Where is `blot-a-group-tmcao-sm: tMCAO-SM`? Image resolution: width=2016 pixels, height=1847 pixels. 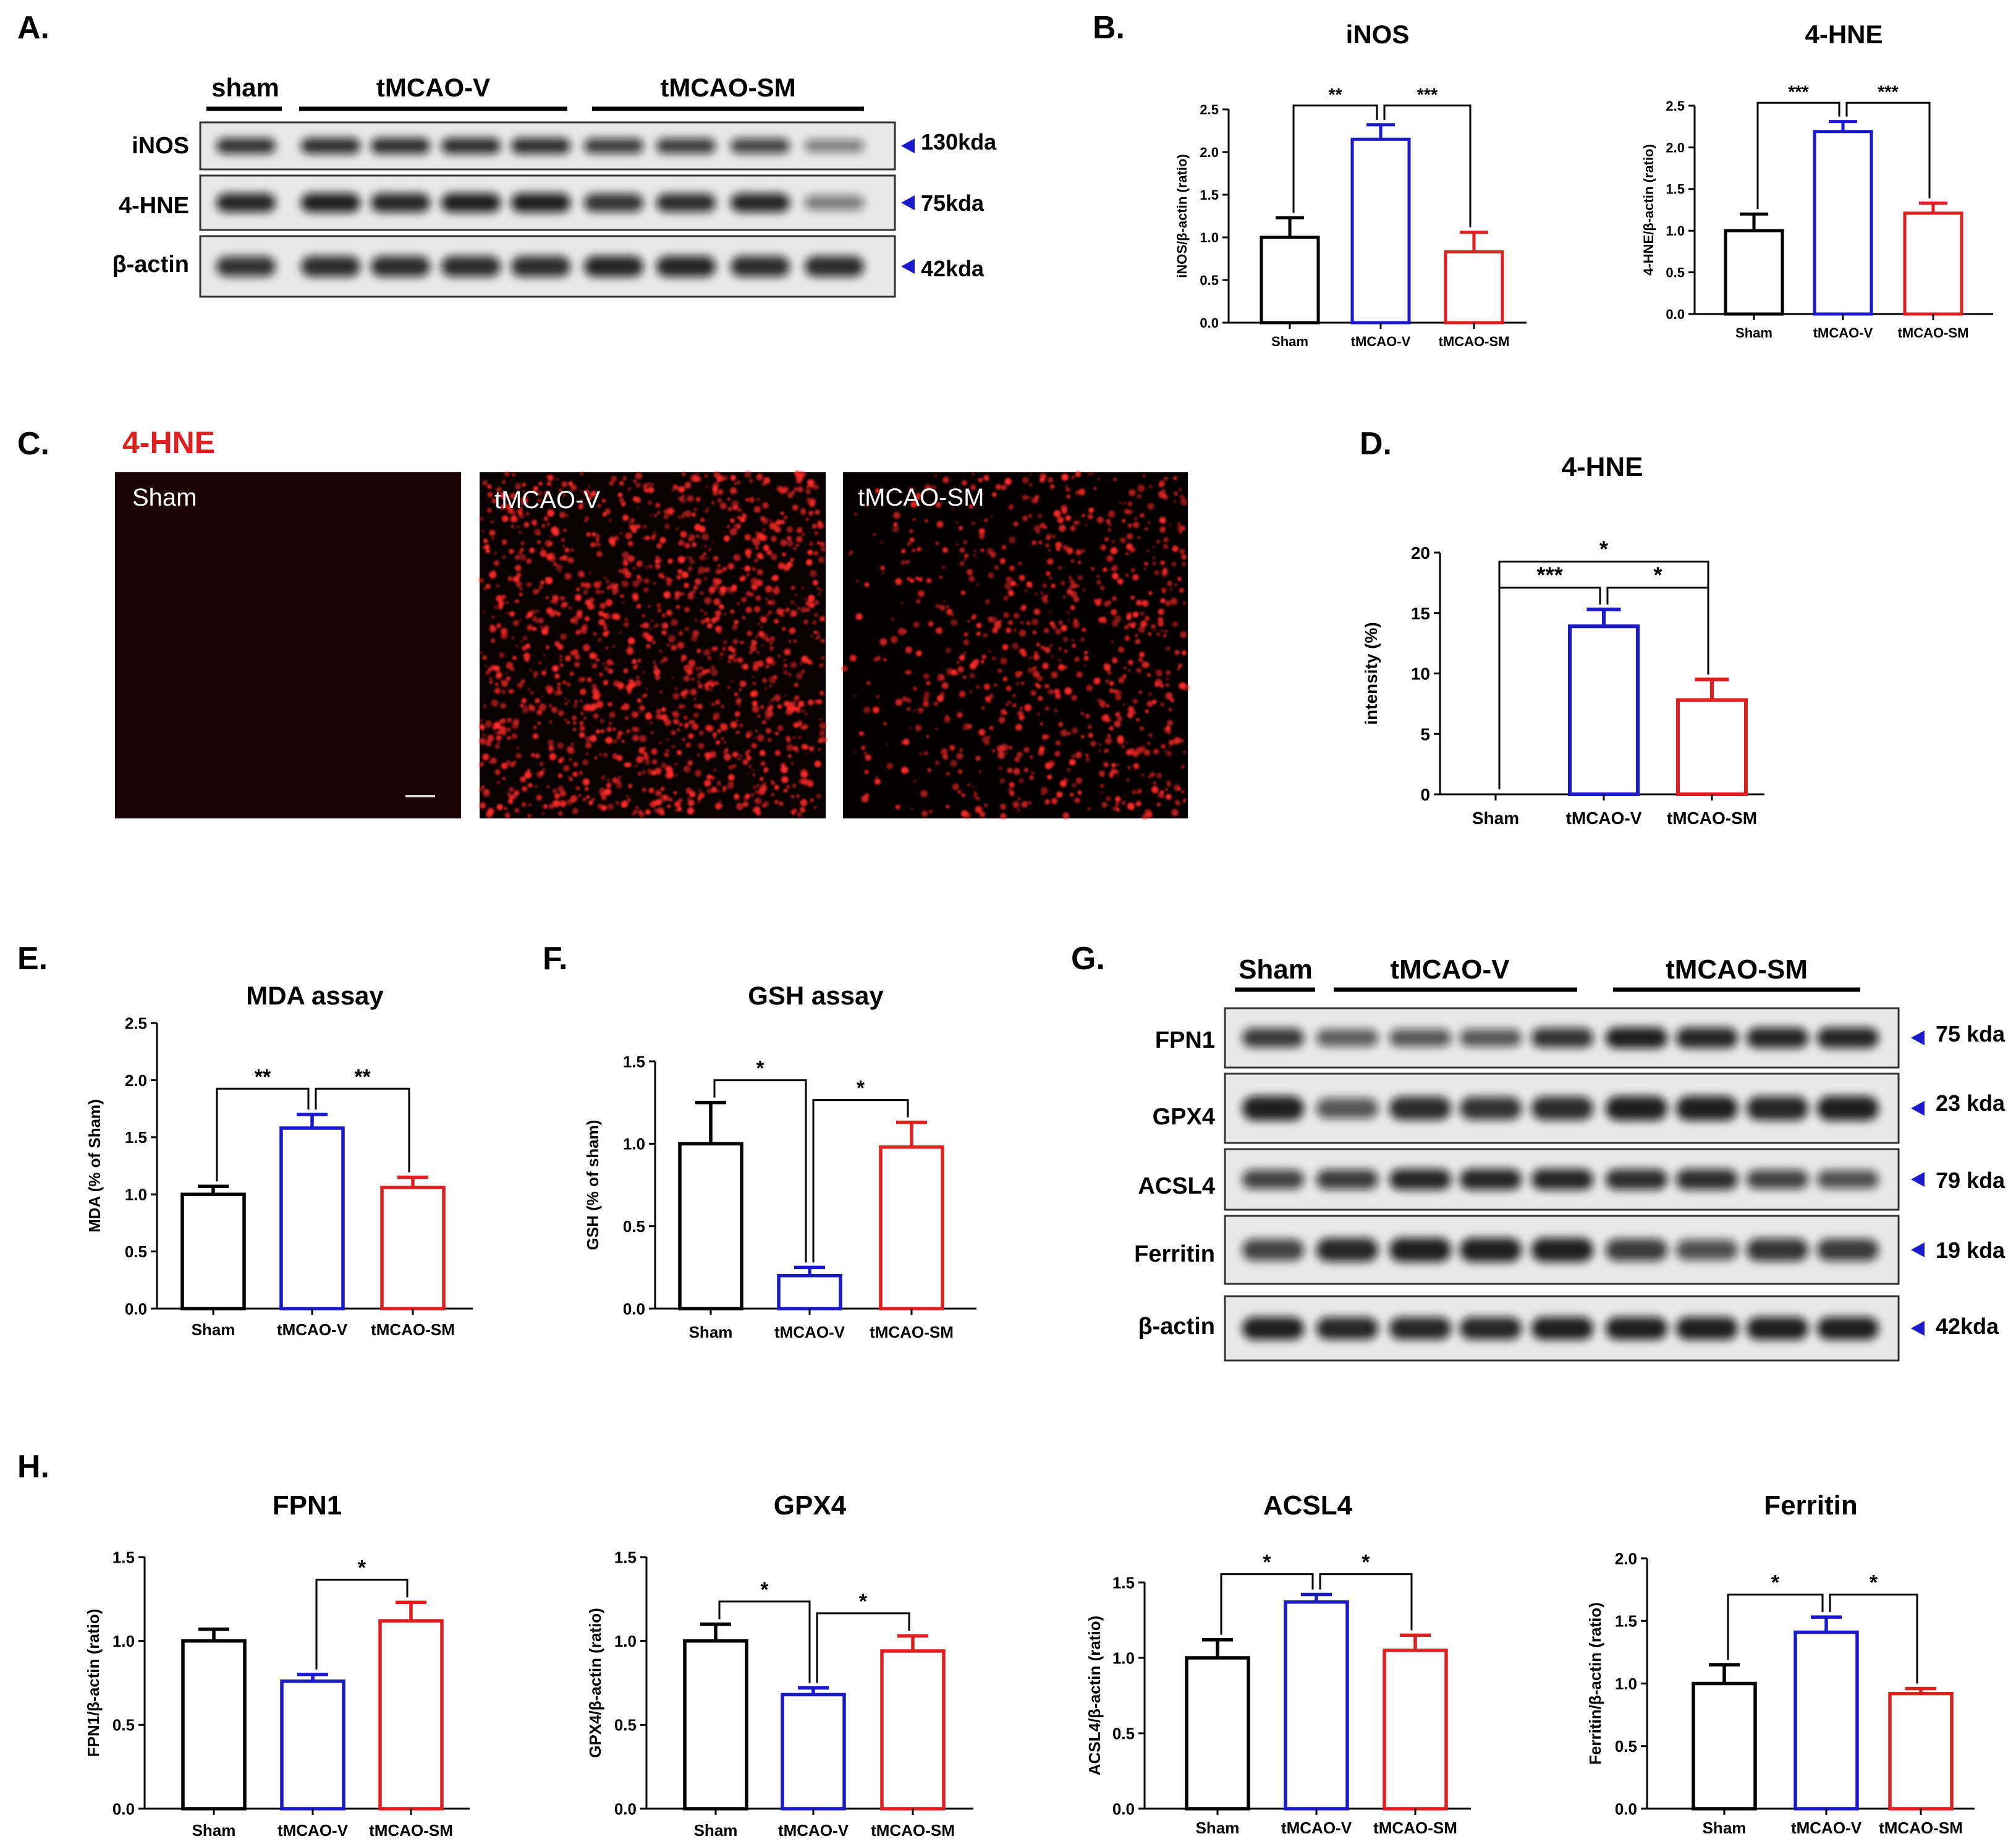 blot-a-group-tmcao-sm: tMCAO-SM is located at coordinates (728, 87).